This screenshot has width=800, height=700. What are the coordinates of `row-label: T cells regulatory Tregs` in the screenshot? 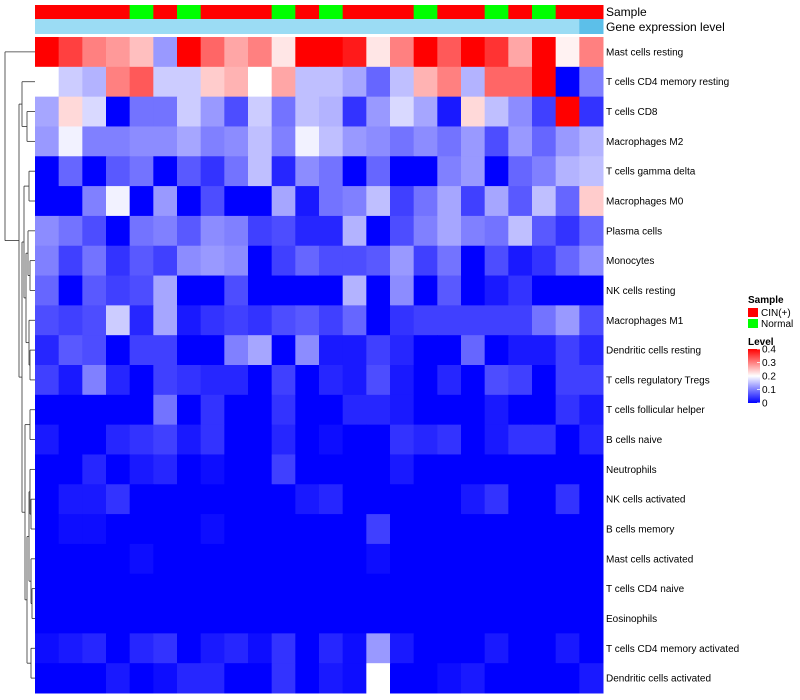 It's located at (658, 380).